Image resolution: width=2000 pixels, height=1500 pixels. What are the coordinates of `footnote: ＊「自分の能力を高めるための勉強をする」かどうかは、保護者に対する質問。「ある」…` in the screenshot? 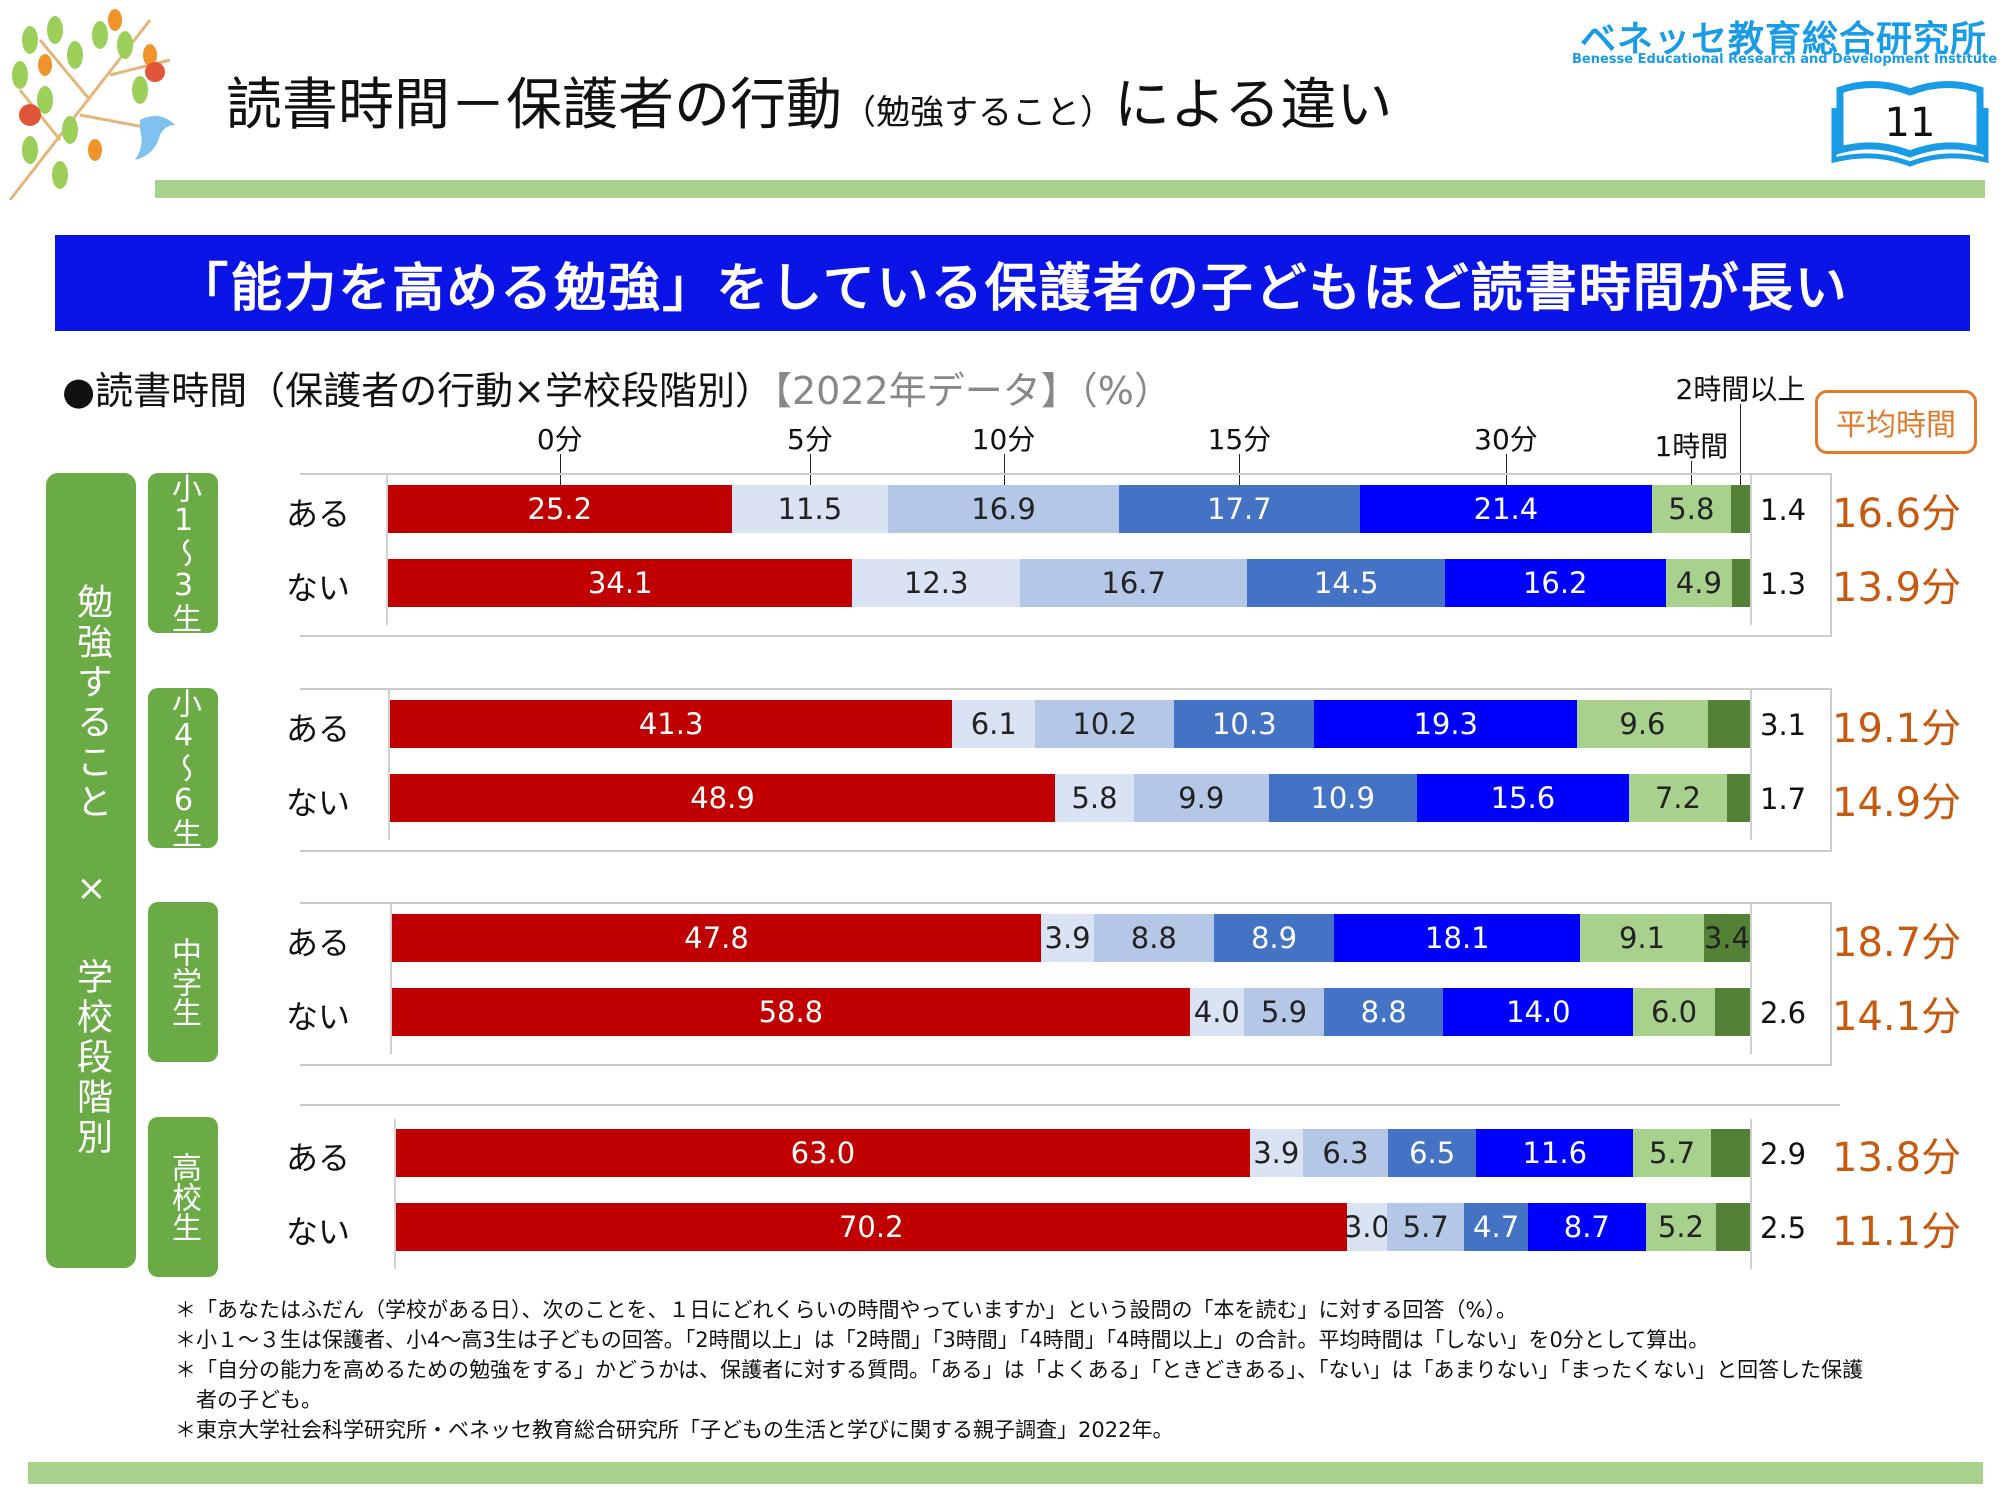 It's located at (1019, 1370).